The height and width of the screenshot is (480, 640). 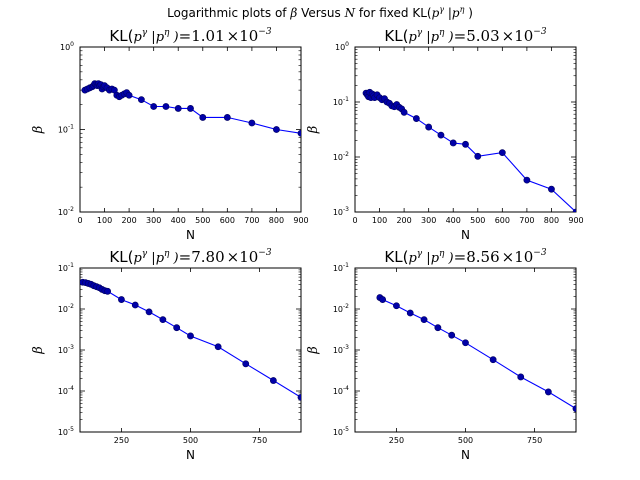 I want to click on panel-title: KL(pγ |pη )=1.01 ×10−3, so click(x=190, y=36).